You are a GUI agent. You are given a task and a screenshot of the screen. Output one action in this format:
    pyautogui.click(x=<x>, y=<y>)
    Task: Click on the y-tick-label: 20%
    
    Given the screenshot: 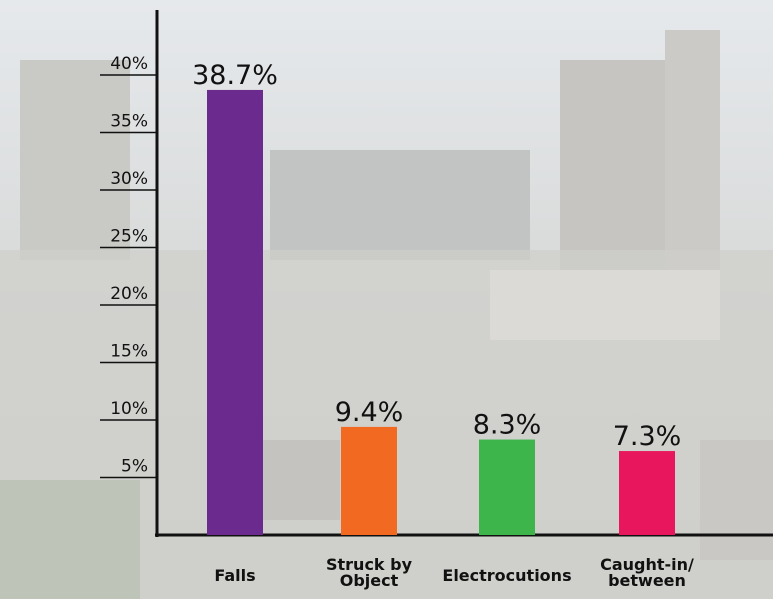 What is the action you would take?
    pyautogui.click(x=129, y=294)
    